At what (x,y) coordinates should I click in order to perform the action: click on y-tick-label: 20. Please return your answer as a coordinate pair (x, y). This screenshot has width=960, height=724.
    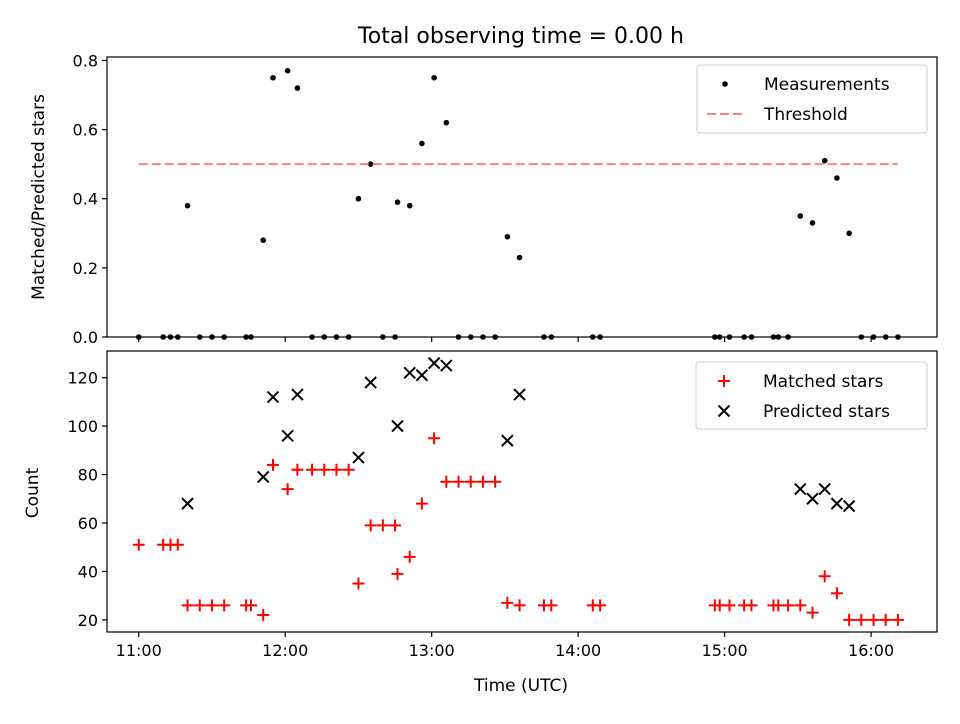
    Looking at the image, I should click on (88, 620).